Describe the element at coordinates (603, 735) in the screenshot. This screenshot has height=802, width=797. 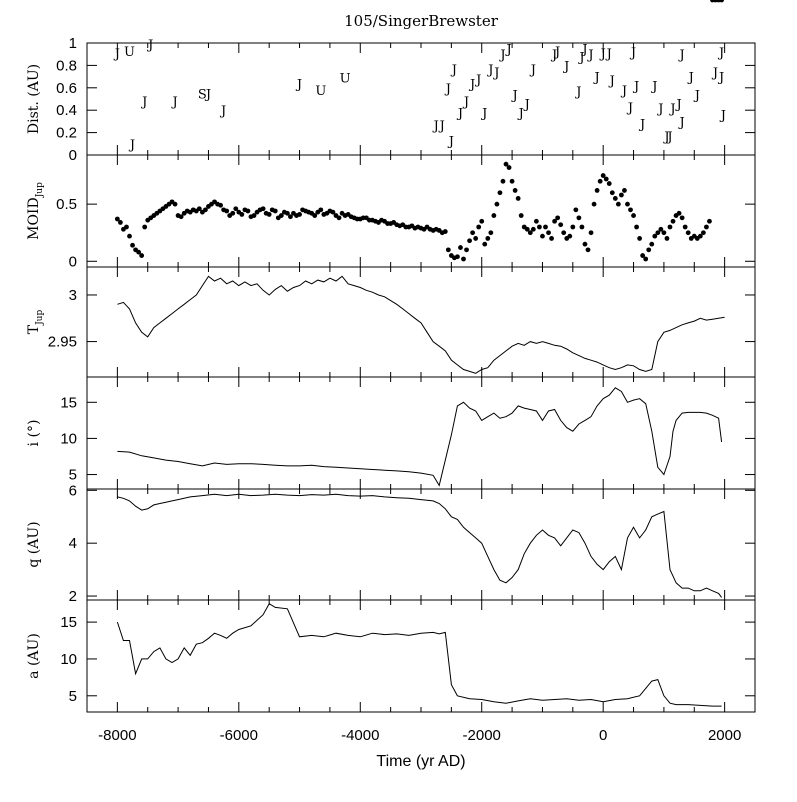
I see `x-tick-label: 0` at that location.